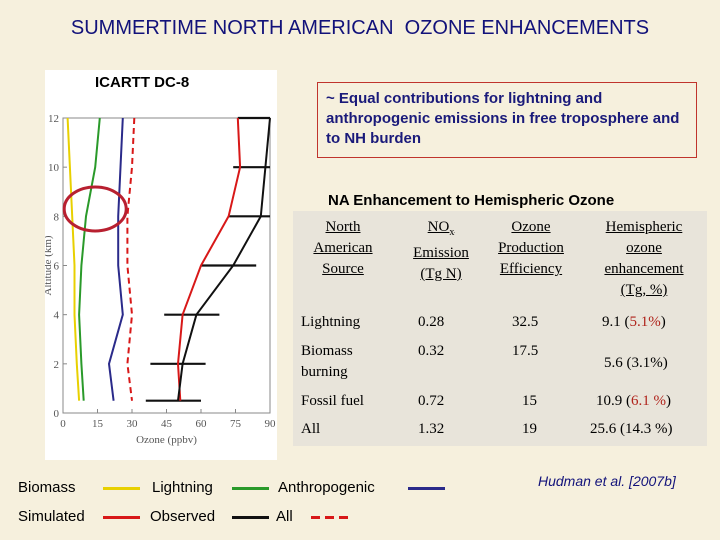 This screenshot has height=540, width=720. What do you see at coordinates (53, 119) in the screenshot?
I see `y-tick-label-6: 12` at bounding box center [53, 119].